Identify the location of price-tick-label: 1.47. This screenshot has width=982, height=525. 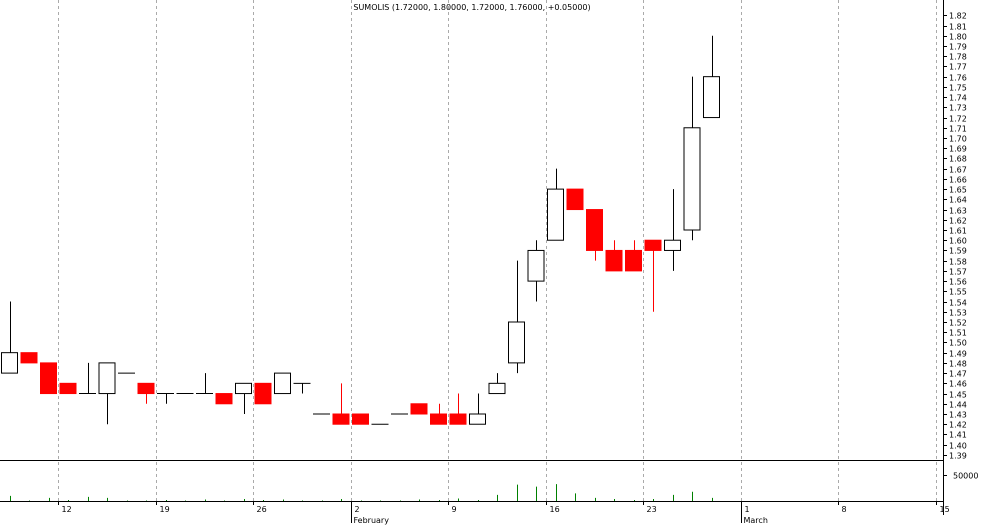
(958, 374).